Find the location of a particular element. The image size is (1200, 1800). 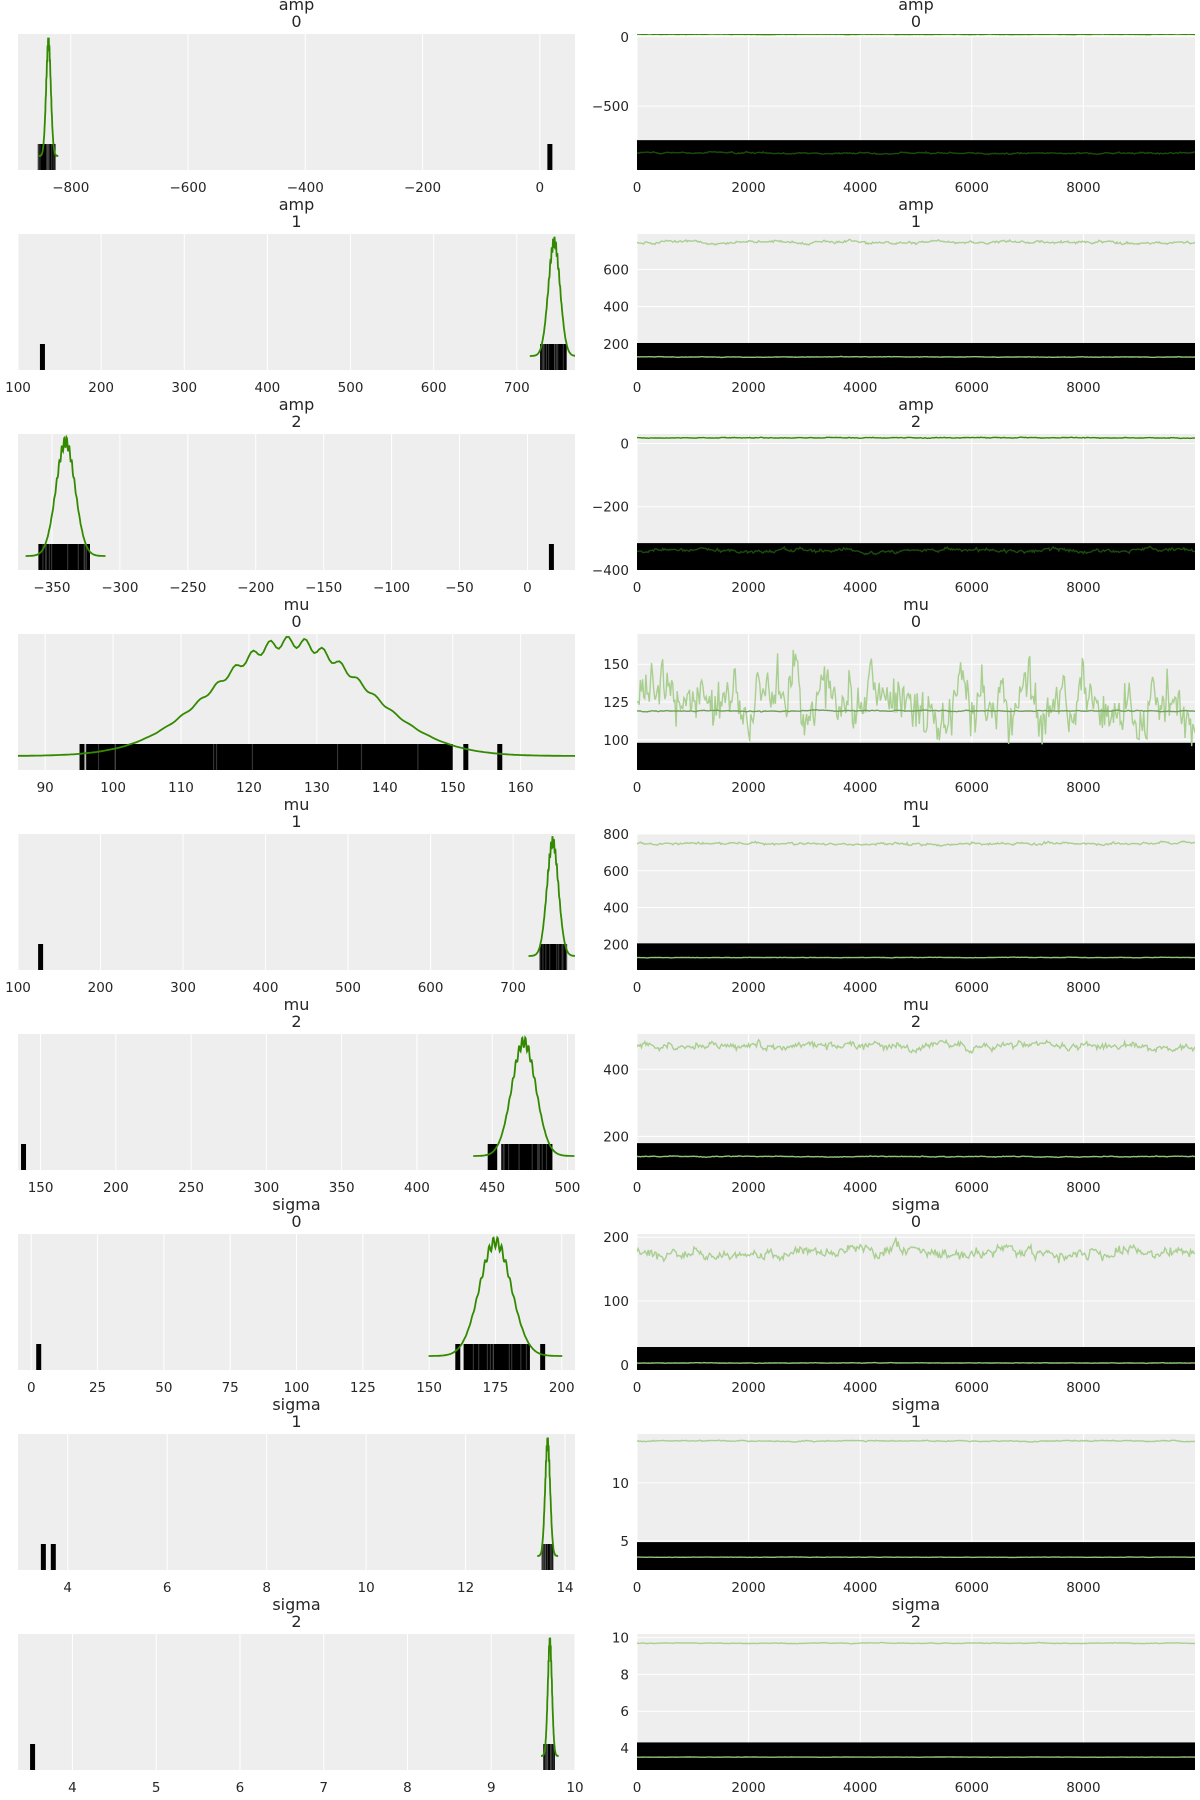

y-tick-label: 400 is located at coordinates (616, 308).